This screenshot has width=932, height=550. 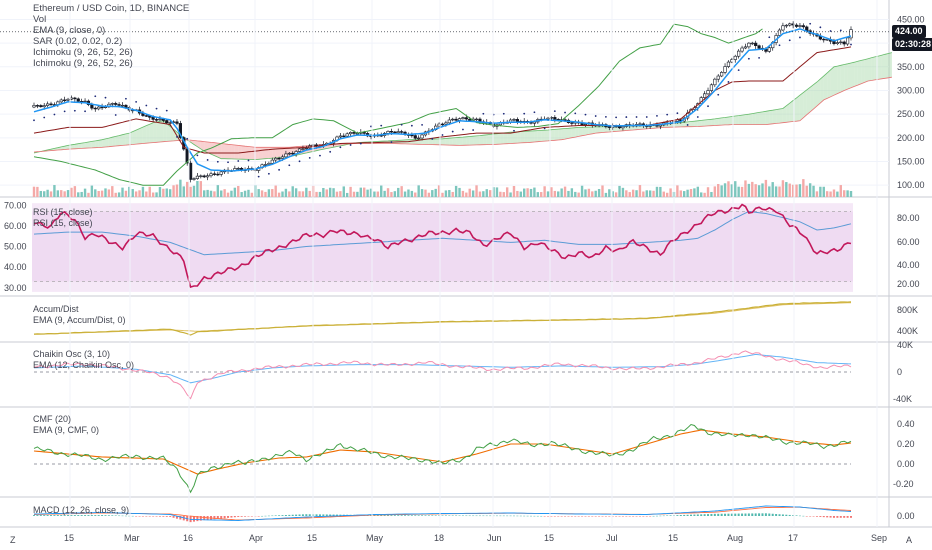 I want to click on cmf-legend-2: EMA (9, CMF, 0), so click(x=66, y=429).